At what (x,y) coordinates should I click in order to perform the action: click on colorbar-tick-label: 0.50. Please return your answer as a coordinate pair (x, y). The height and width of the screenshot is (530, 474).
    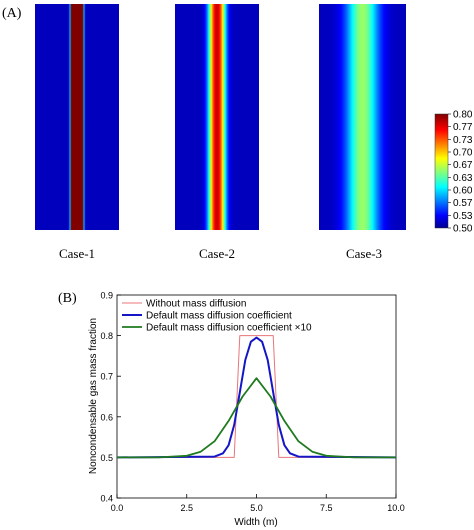
    Looking at the image, I should click on (463, 229).